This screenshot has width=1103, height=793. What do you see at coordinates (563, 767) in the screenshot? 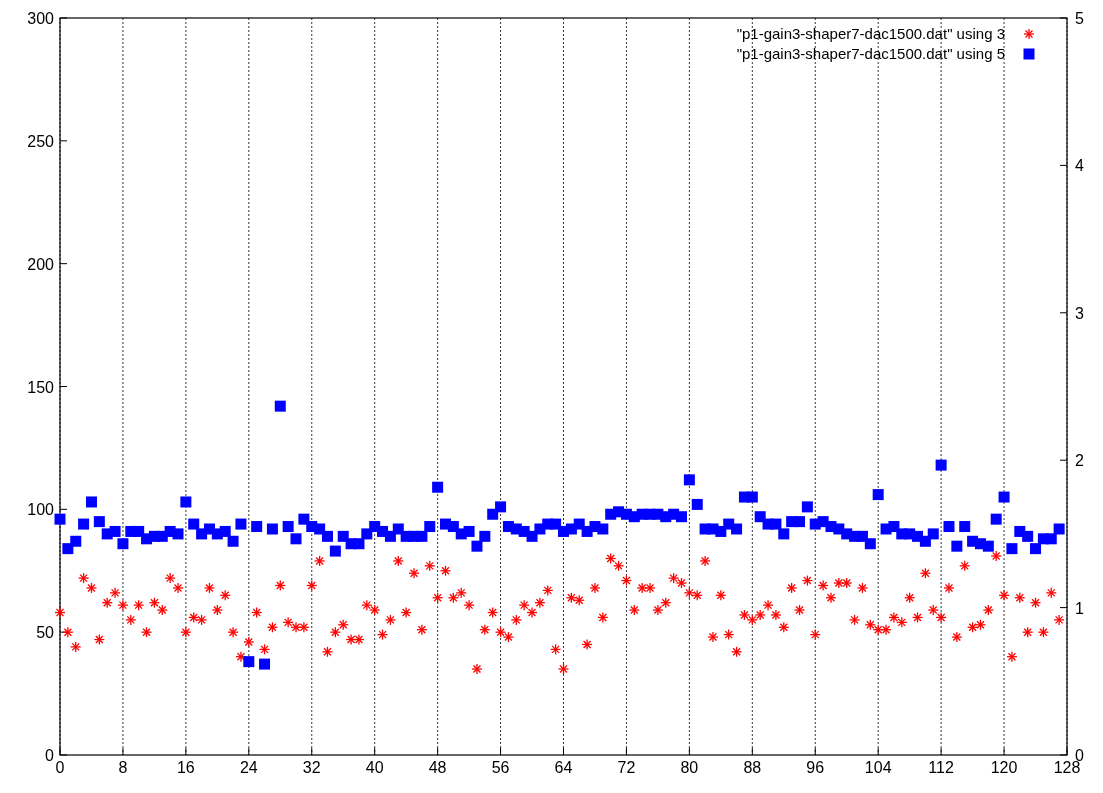
I see `x-tick-label: 64` at bounding box center [563, 767].